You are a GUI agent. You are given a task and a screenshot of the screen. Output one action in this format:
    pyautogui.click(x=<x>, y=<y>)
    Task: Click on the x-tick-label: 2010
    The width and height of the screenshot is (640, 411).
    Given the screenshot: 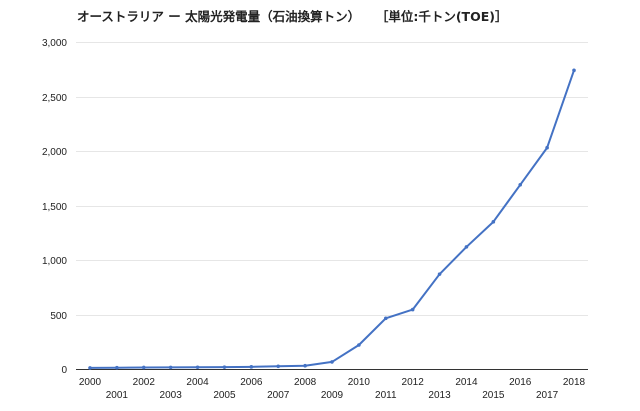 What is the action you would take?
    pyautogui.click(x=359, y=382)
    